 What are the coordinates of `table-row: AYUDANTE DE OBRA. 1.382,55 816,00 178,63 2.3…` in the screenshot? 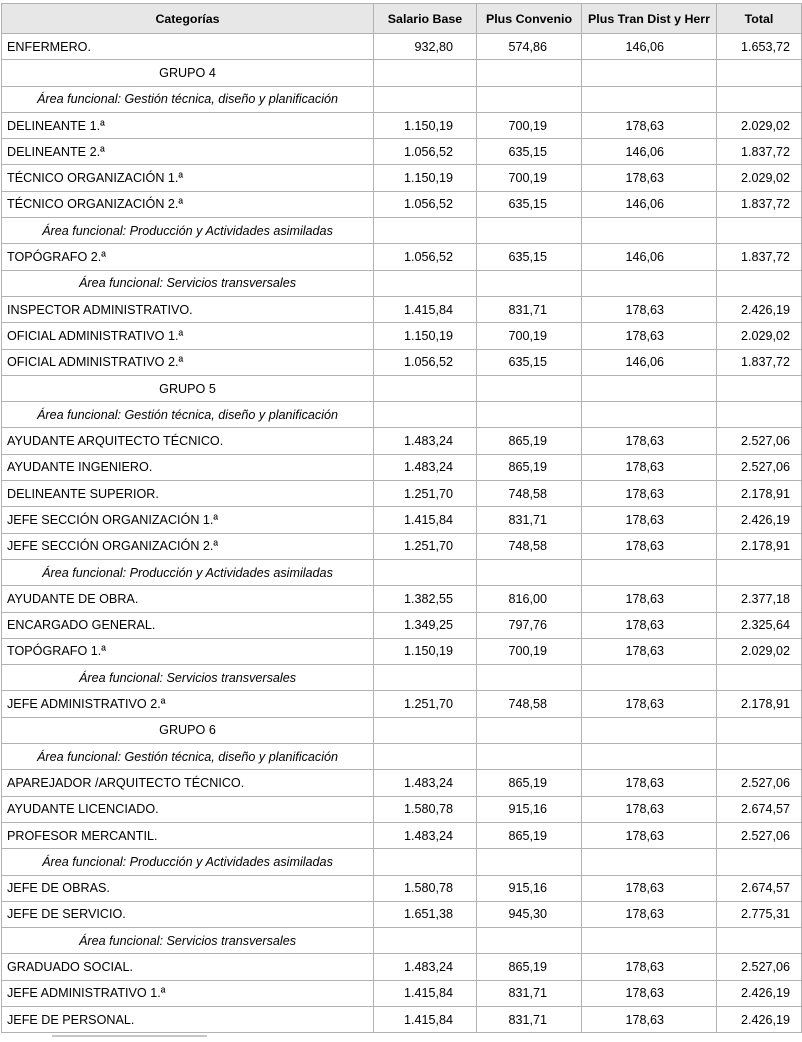 It's located at (401, 599).